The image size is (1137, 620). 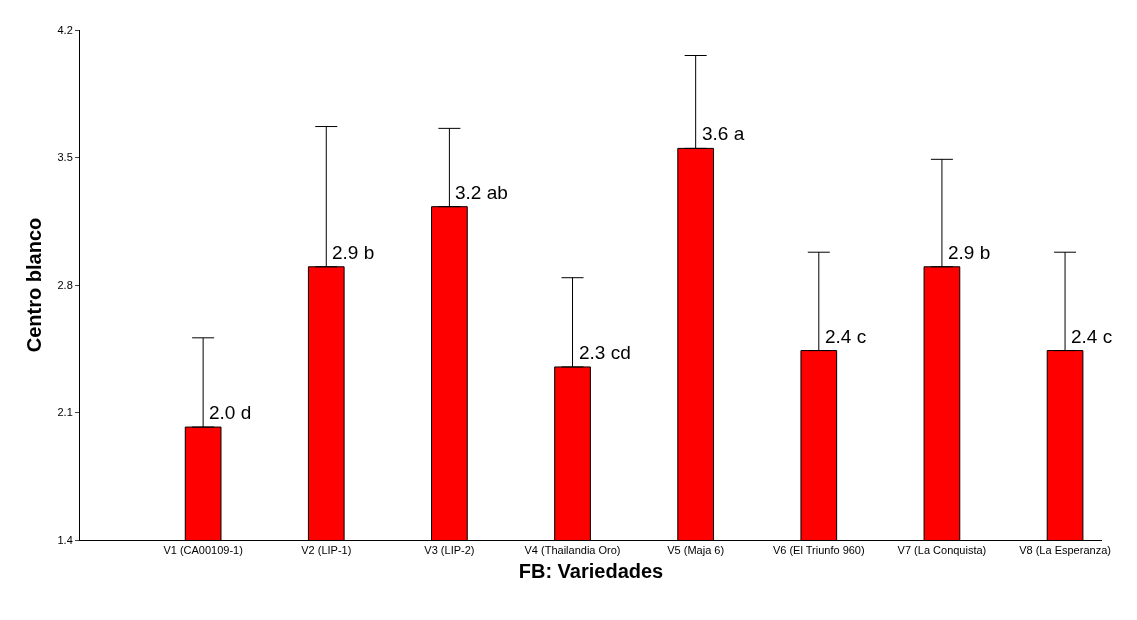 I want to click on x-tick-label: V2 (LIP-1), so click(x=326, y=550).